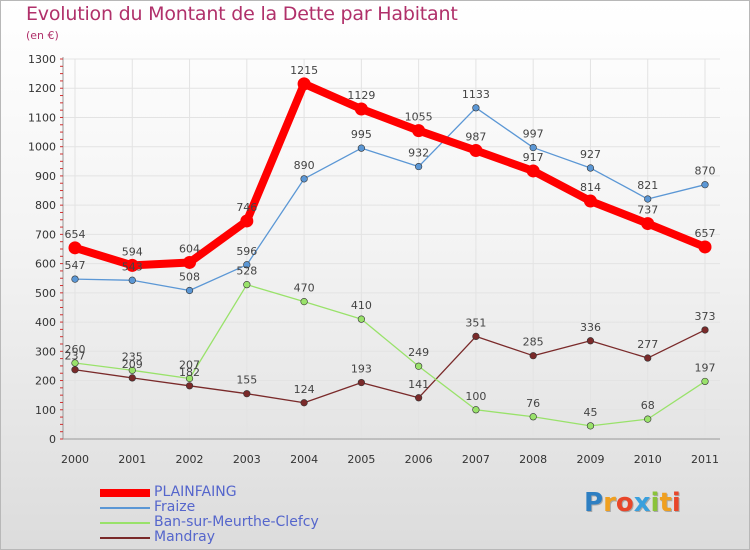 The image size is (750, 550). What do you see at coordinates (361, 95) in the screenshot?
I see `data-label: 1129` at bounding box center [361, 95].